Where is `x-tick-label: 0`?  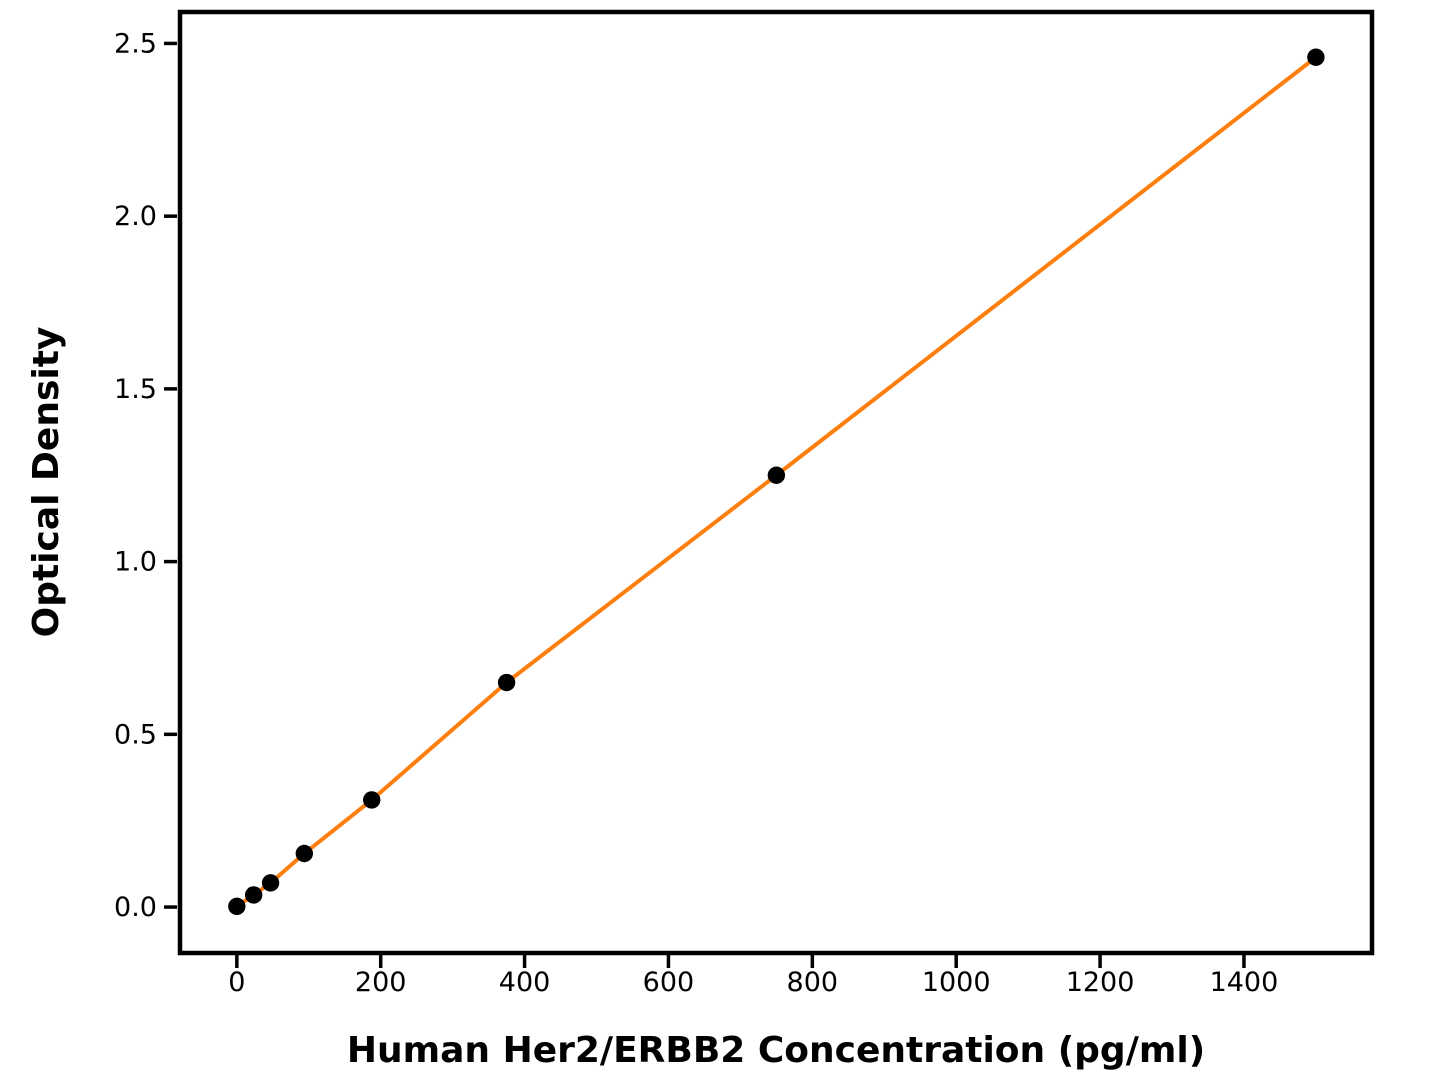
x-tick-label: 0 is located at coordinates (236, 982).